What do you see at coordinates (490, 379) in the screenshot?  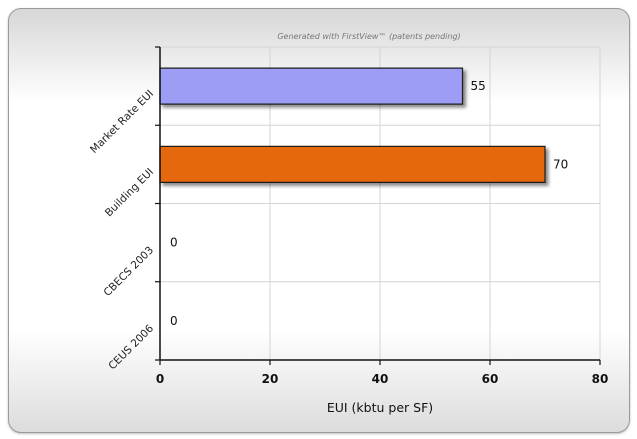 I see `x-tick-label-60: 60` at bounding box center [490, 379].